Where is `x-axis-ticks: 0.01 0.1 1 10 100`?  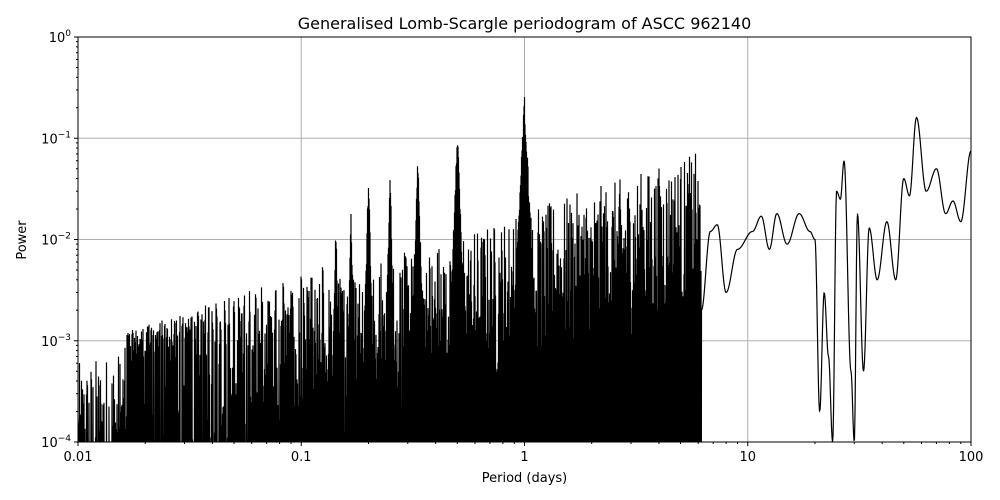
x-axis-ticks: 0.01 0.1 1 10 100 is located at coordinates (524, 453).